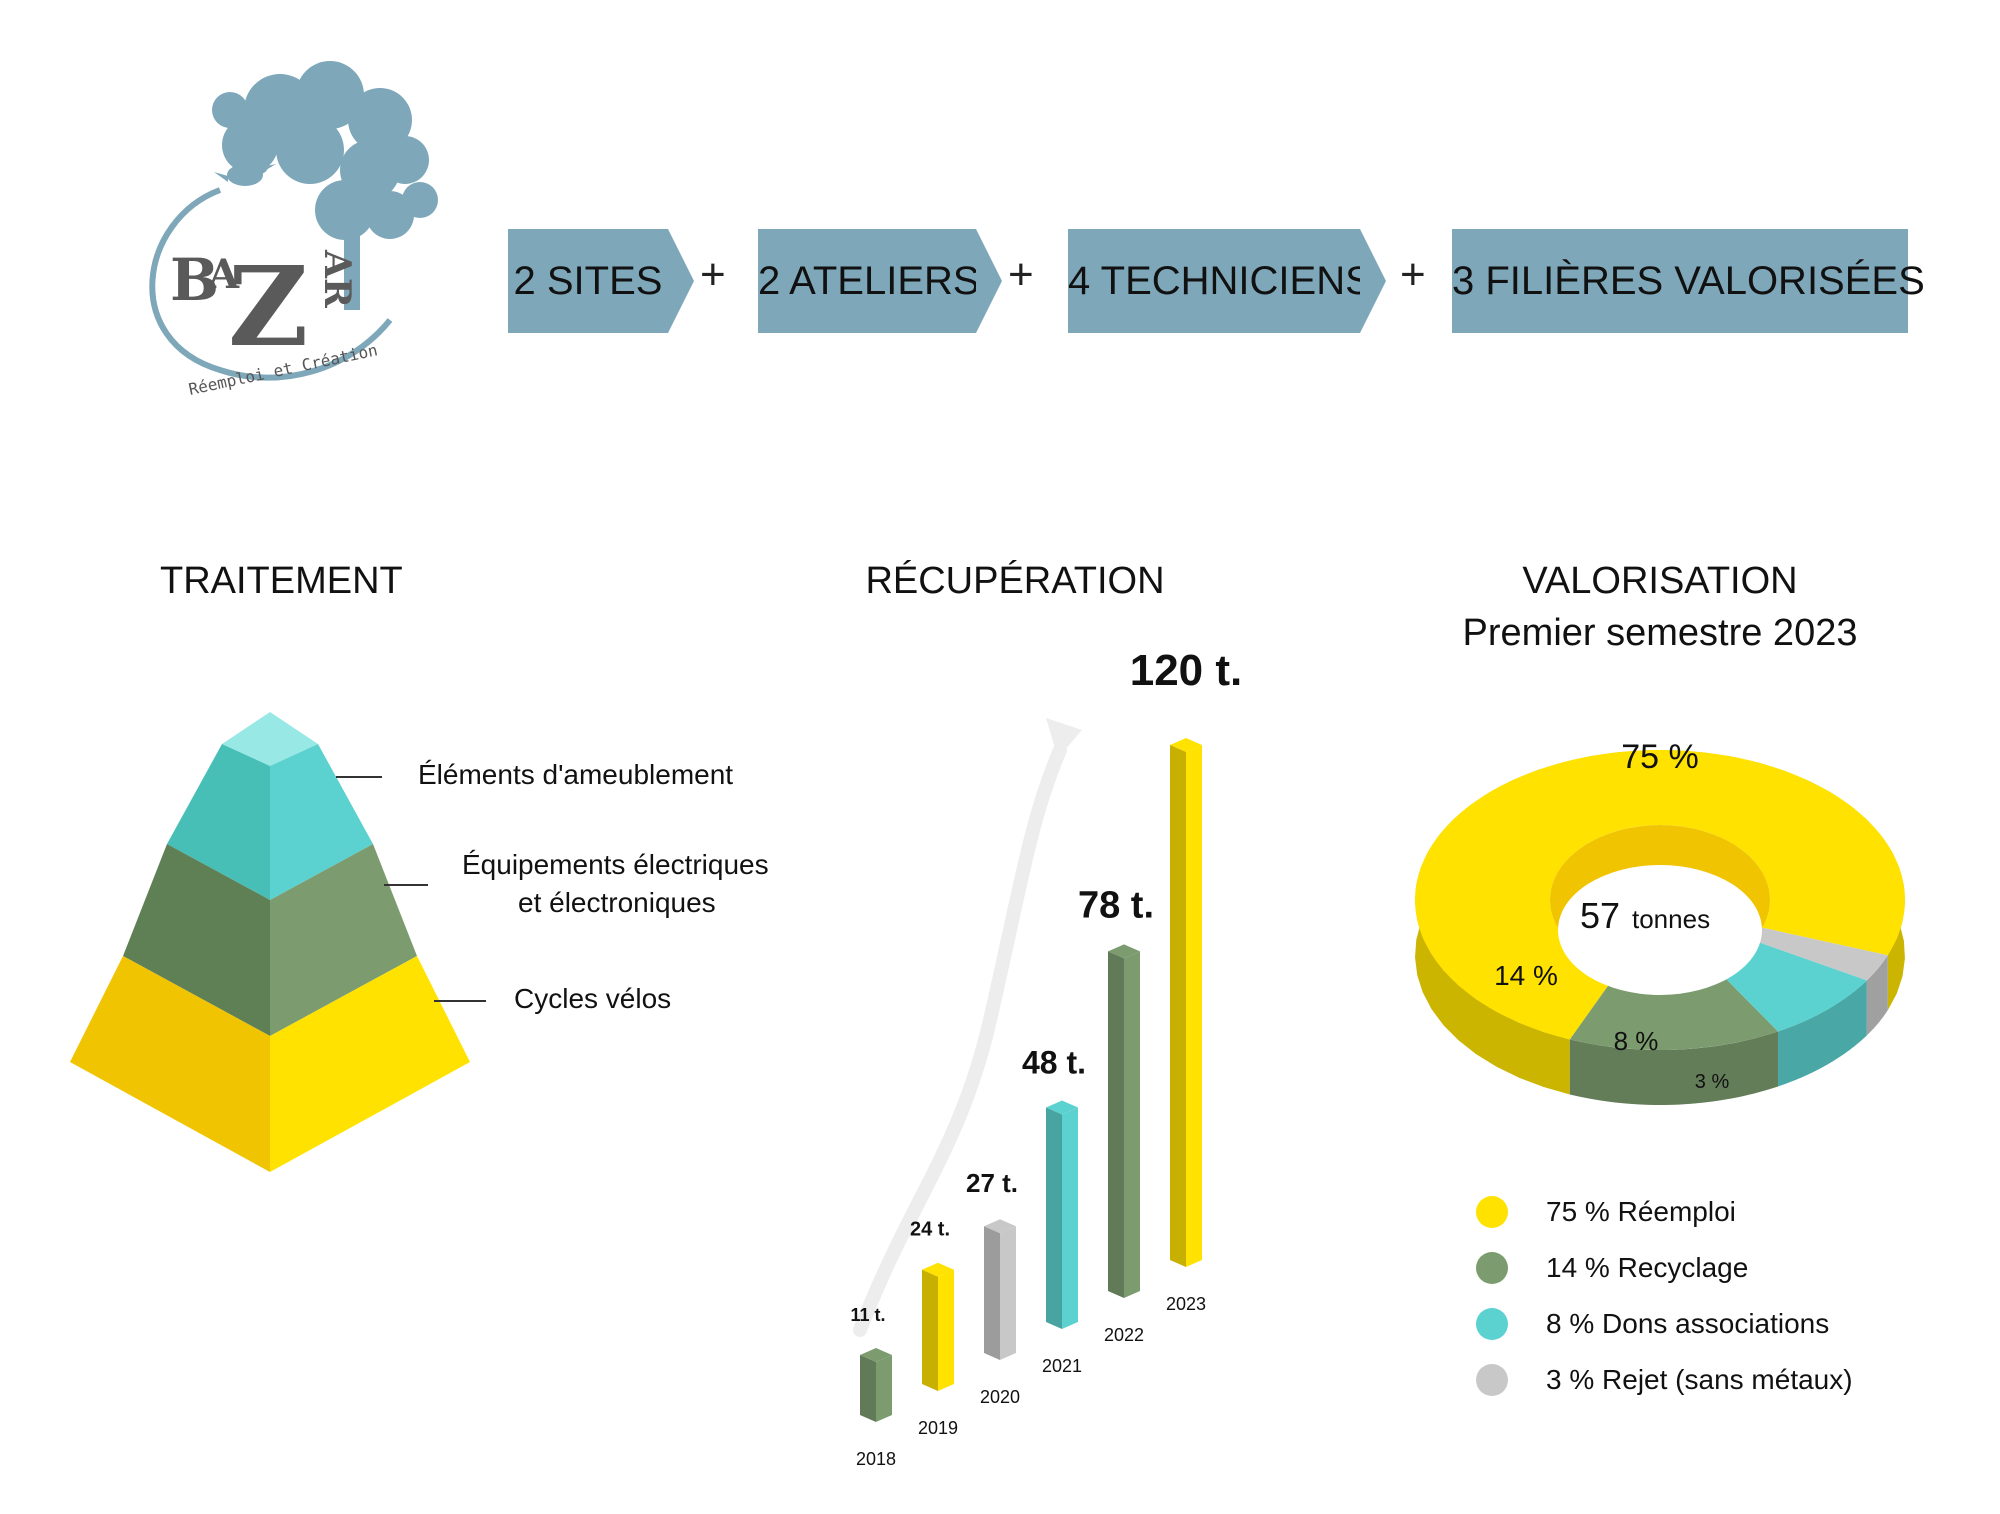 The width and height of the screenshot is (2000, 1514). Describe the element at coordinates (1820, 954) in the screenshot. I see `donut-slice-rejet` at that location.